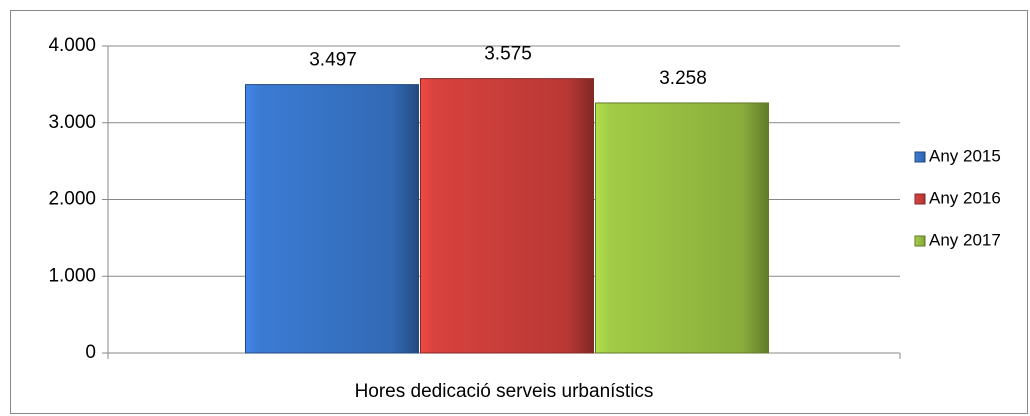  Describe the element at coordinates (683, 78) in the screenshot. I see `data-label: 3.258` at that location.